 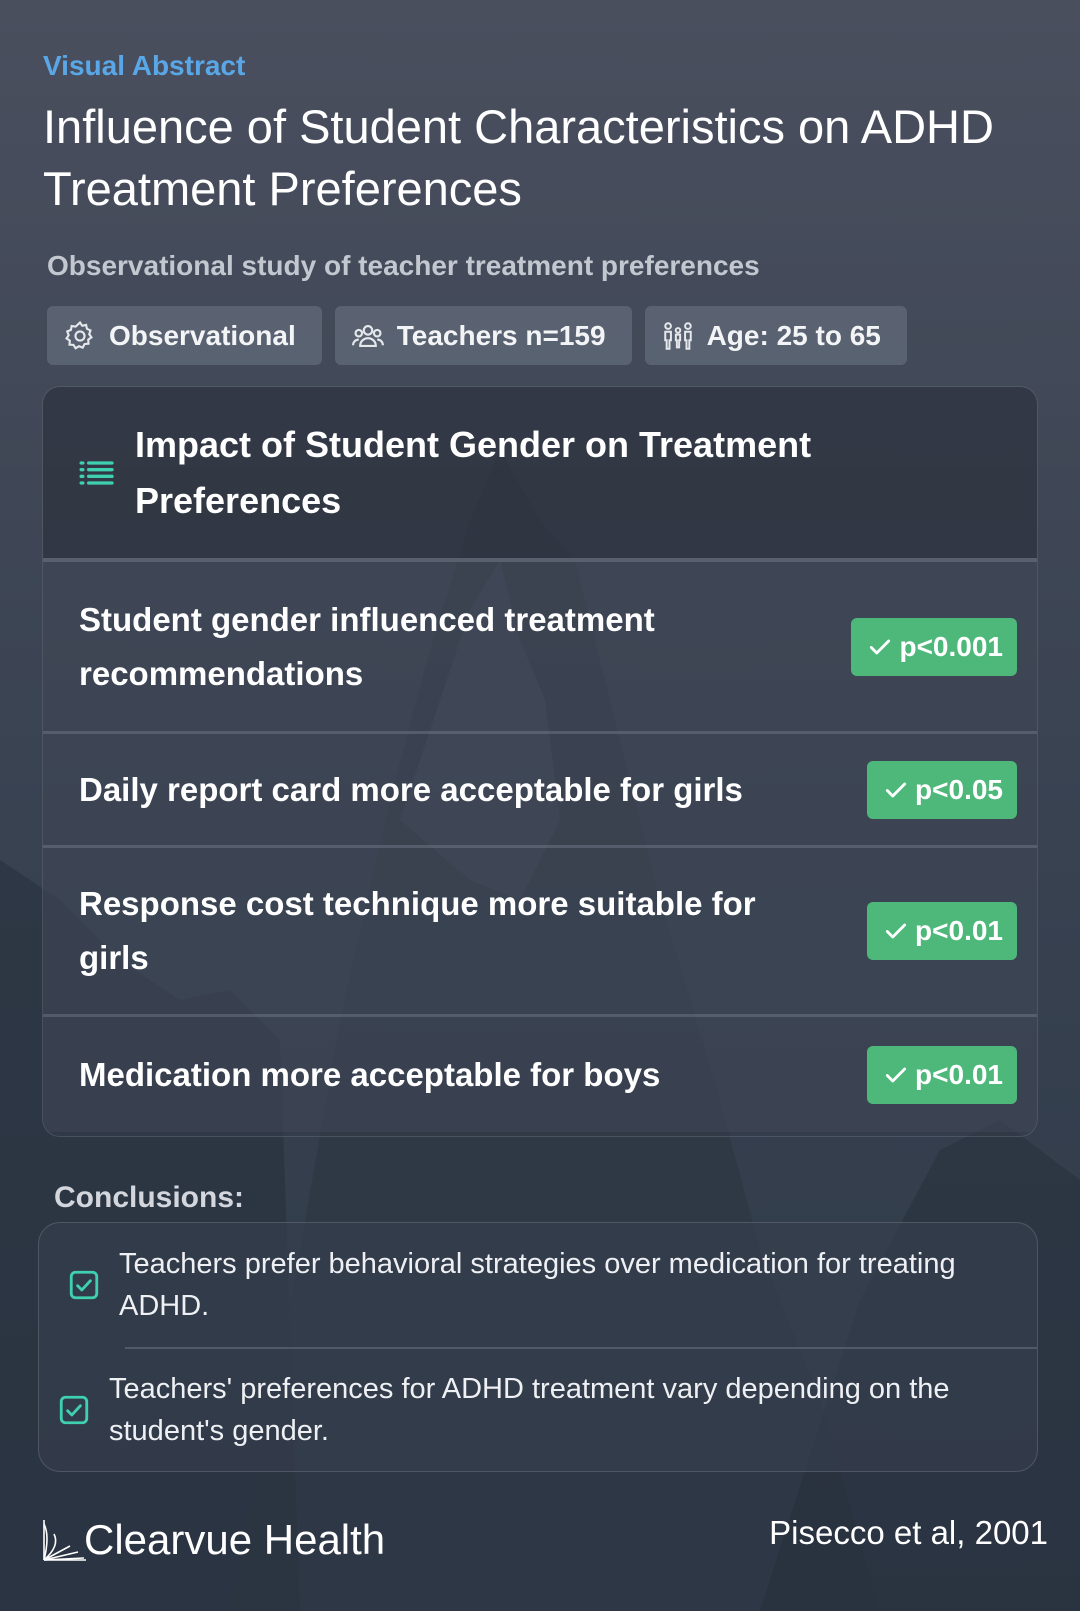 What do you see at coordinates (677, 335) in the screenshot?
I see `family-icon` at bounding box center [677, 335].